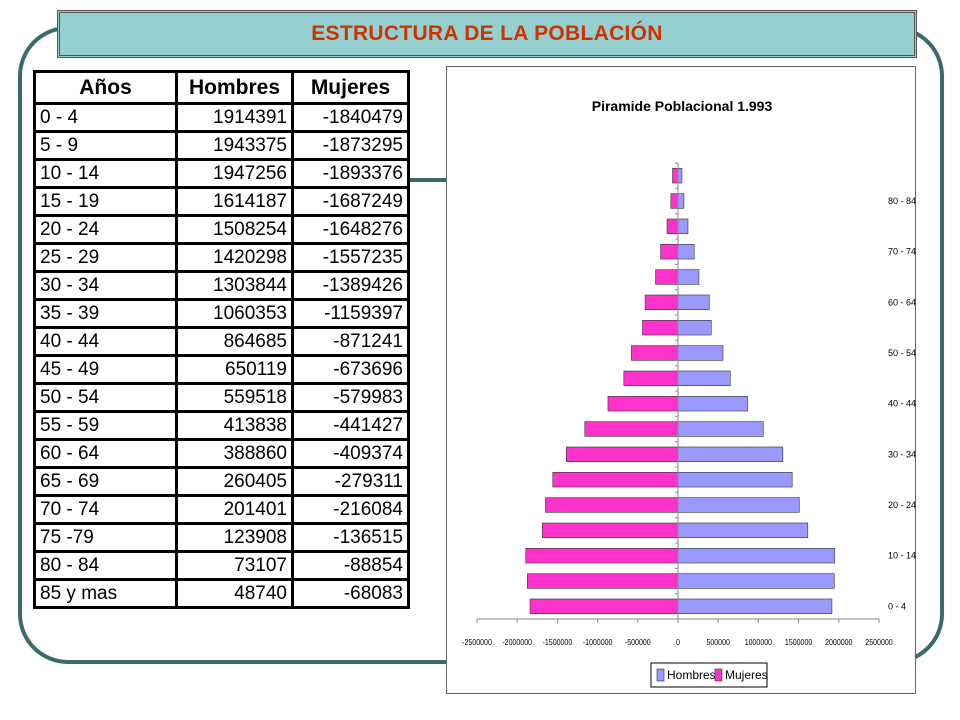  What do you see at coordinates (897, 606) in the screenshot?
I see `category-label: 0 - 4` at bounding box center [897, 606].